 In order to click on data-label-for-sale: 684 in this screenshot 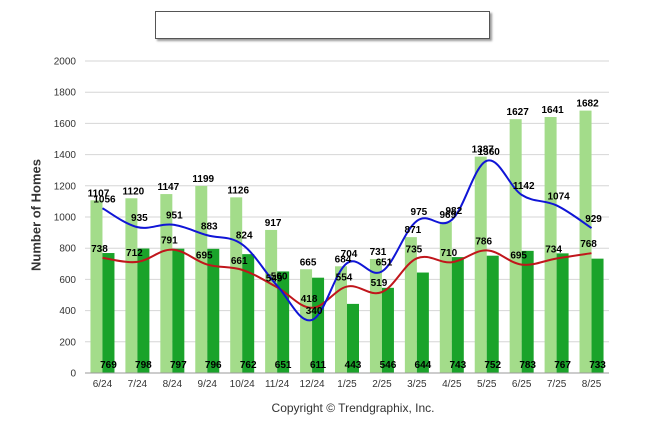, I will do `click(343, 259)`.